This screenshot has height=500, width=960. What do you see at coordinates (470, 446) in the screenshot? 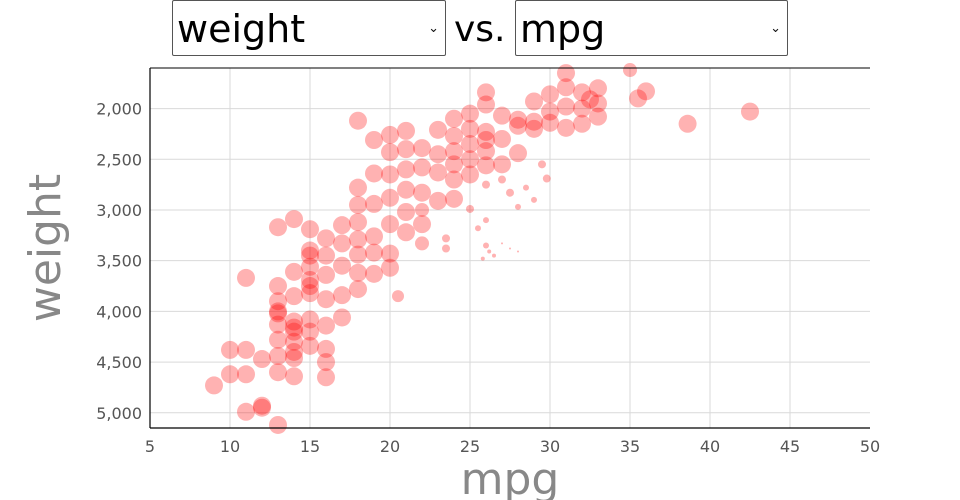
I see `x-tick-label: 25` at bounding box center [470, 446].